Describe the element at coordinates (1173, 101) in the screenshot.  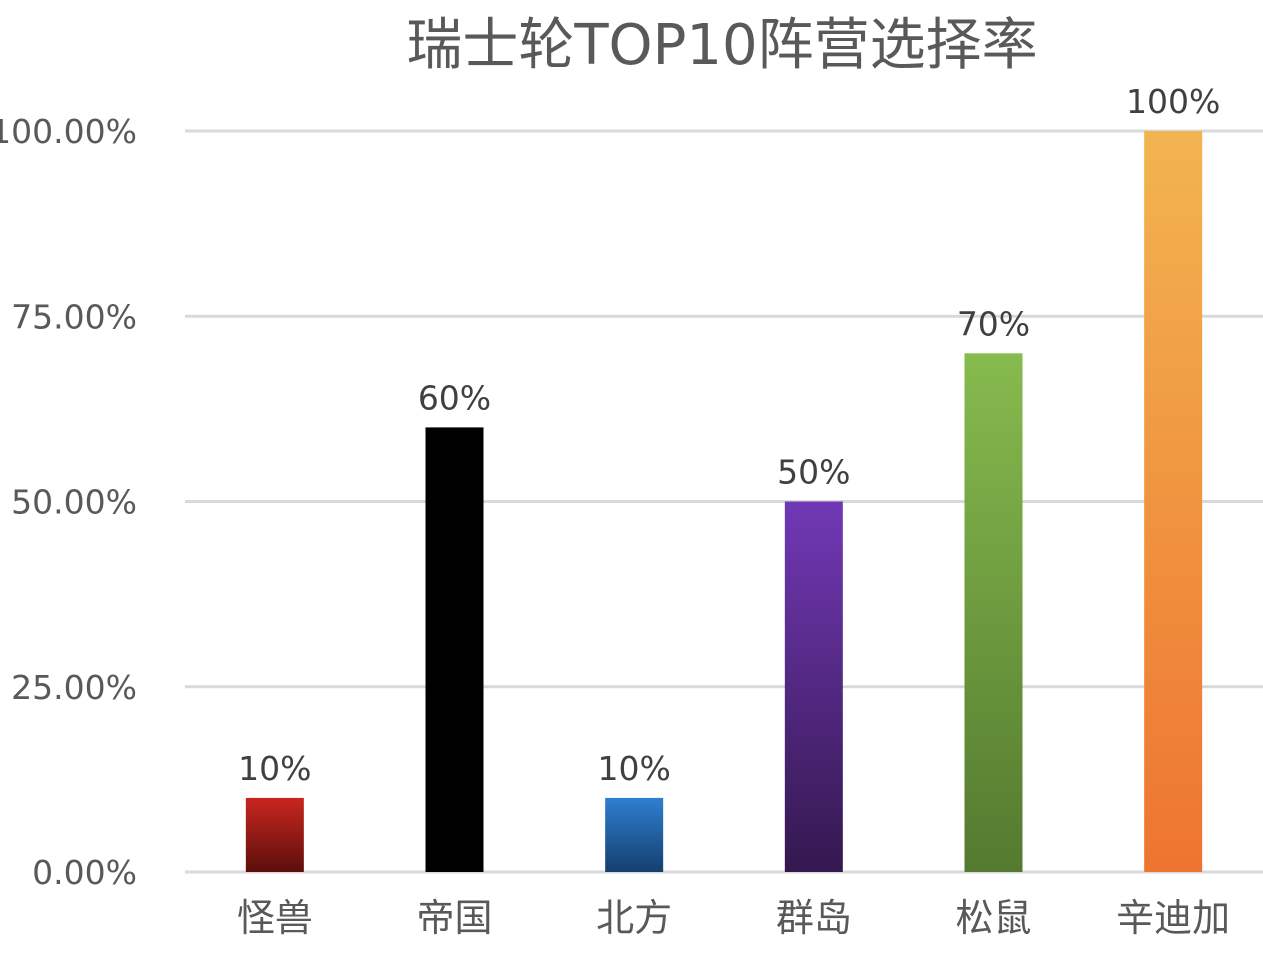
I see `data-label: 100%` at that location.